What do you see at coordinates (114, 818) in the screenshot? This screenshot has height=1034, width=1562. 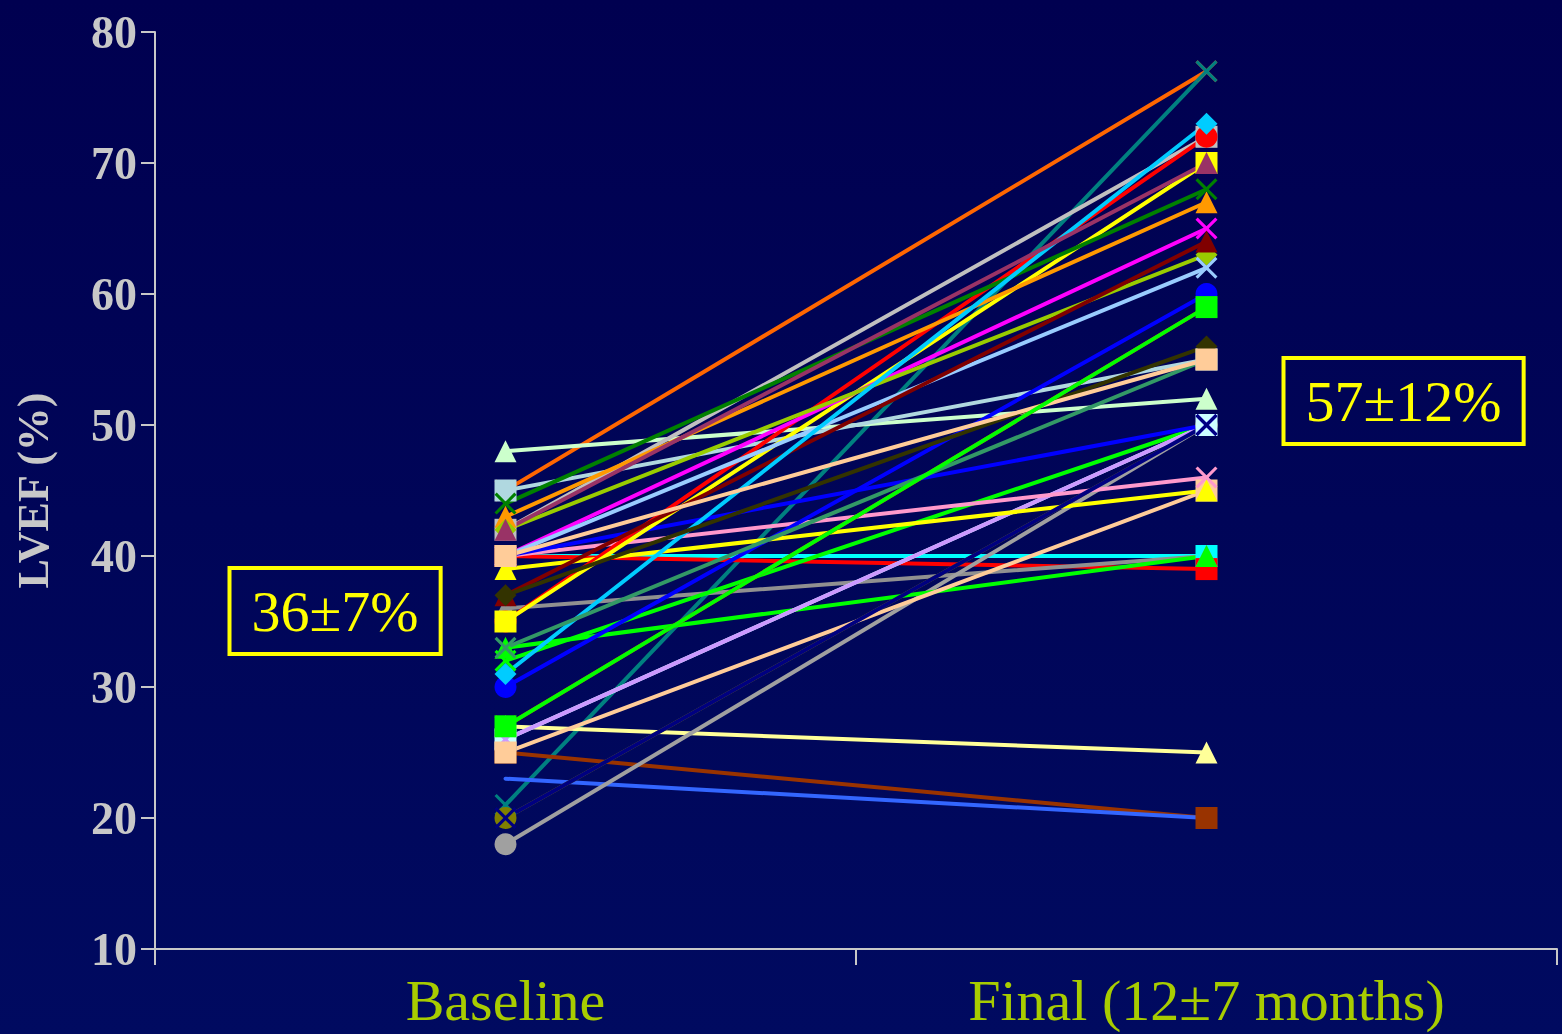 I see `y-tick-label: 20` at bounding box center [114, 818].